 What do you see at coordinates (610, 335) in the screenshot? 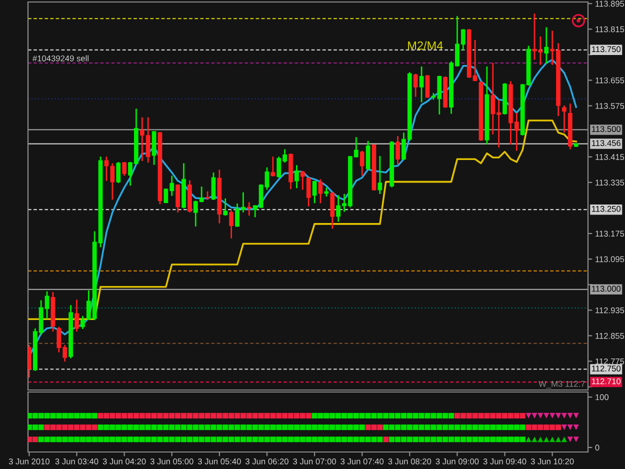
I see `y-tick-label: 112.855` at bounding box center [610, 335].